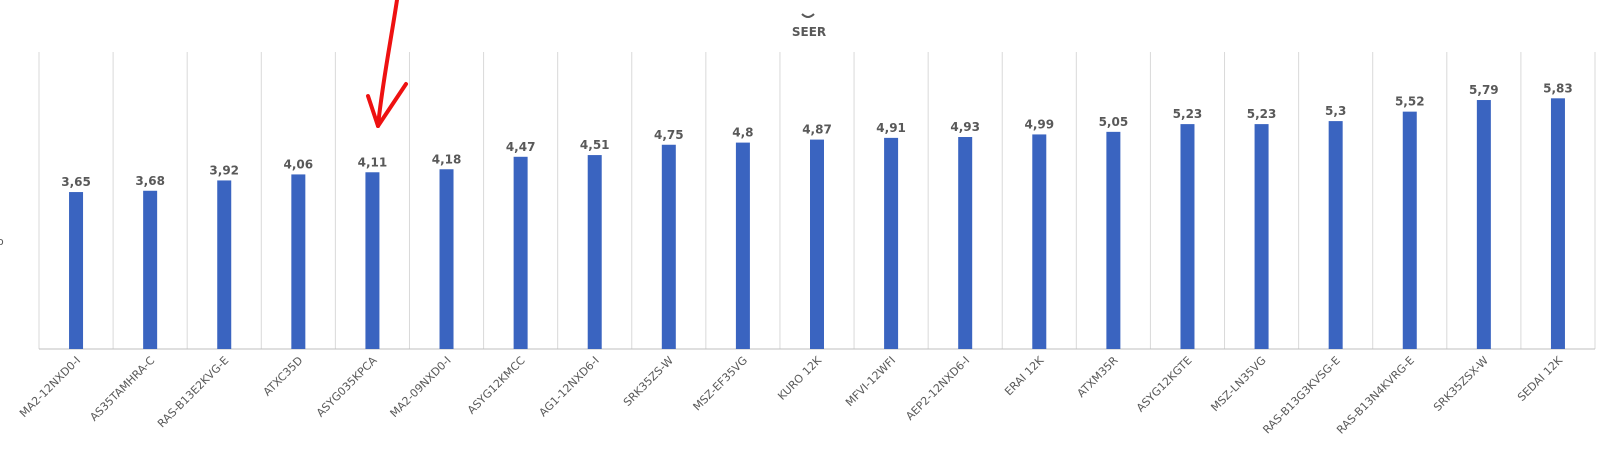  I want to click on red-arrow-shaft, so click(387, 64).